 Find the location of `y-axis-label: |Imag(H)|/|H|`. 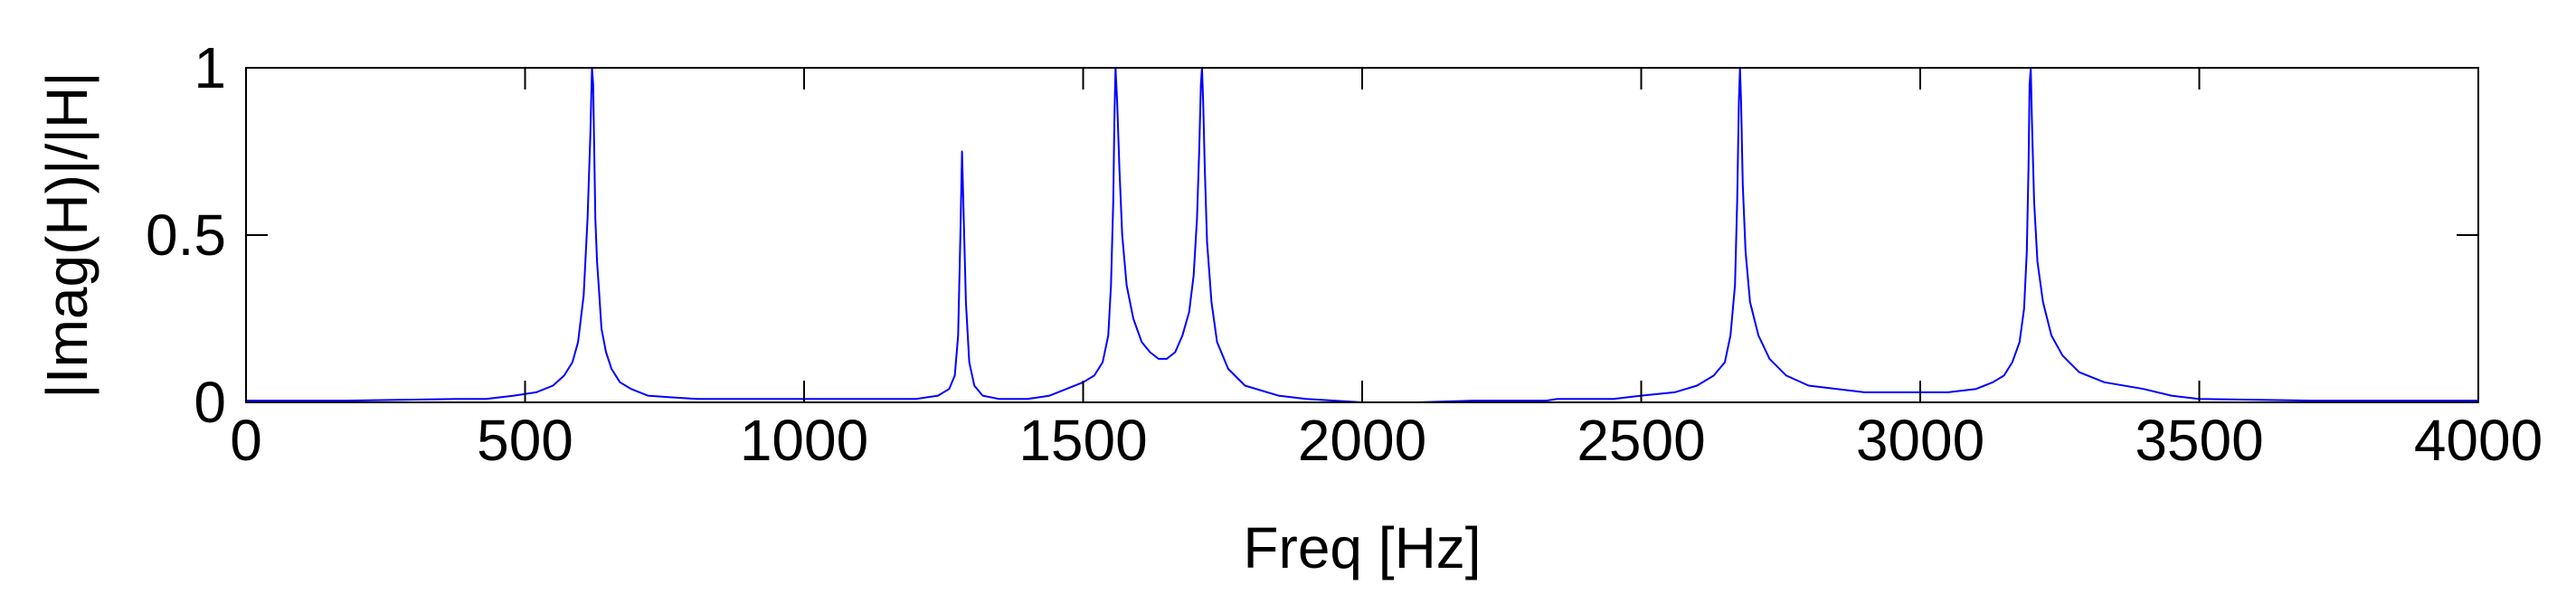

y-axis-label: |Imag(H)|/|H| is located at coordinates (66, 235).